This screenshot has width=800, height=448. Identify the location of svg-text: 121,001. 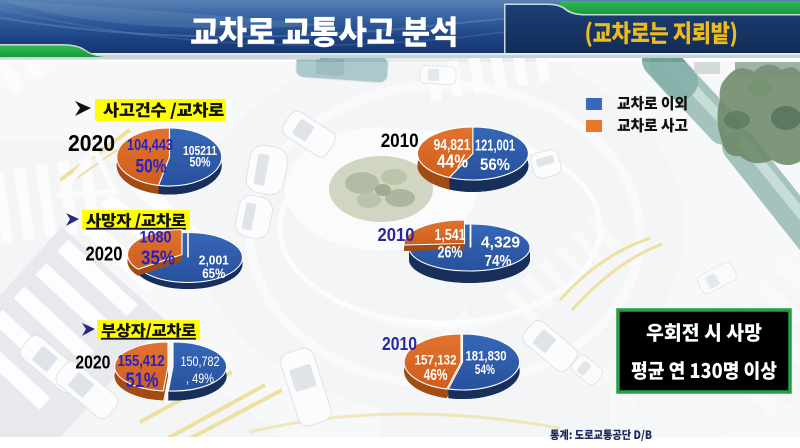
(495, 146).